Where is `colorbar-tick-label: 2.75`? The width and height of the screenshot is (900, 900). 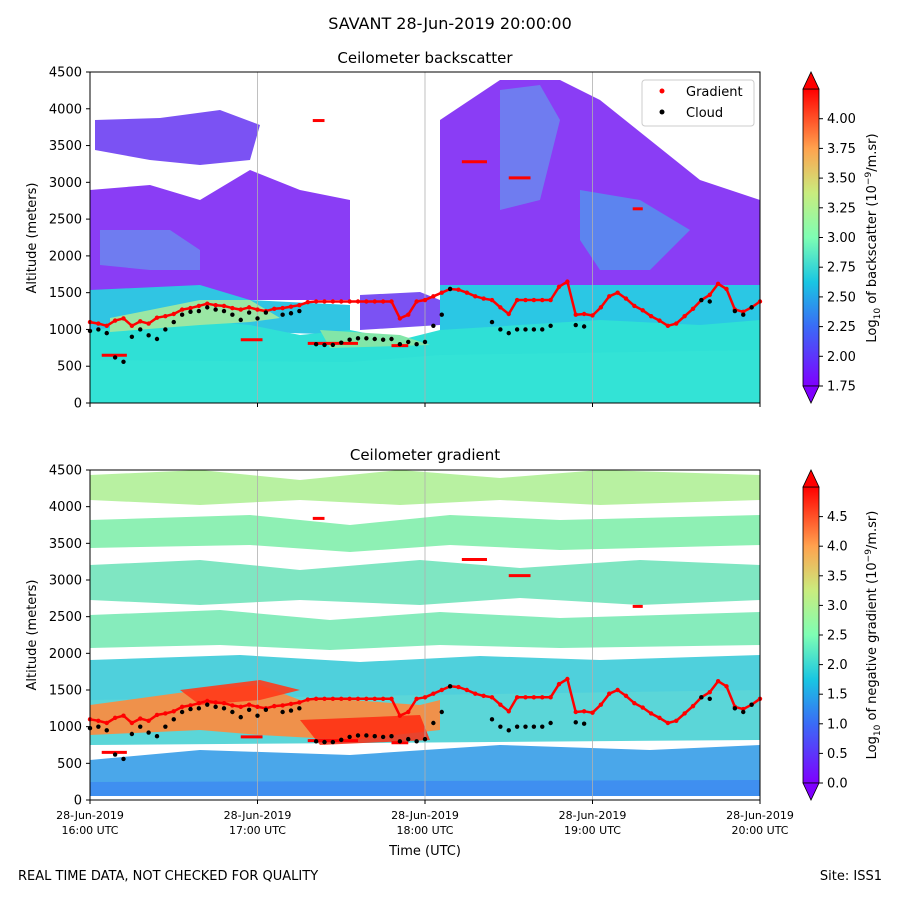
colorbar-tick-label: 2.75 is located at coordinates (841, 268).